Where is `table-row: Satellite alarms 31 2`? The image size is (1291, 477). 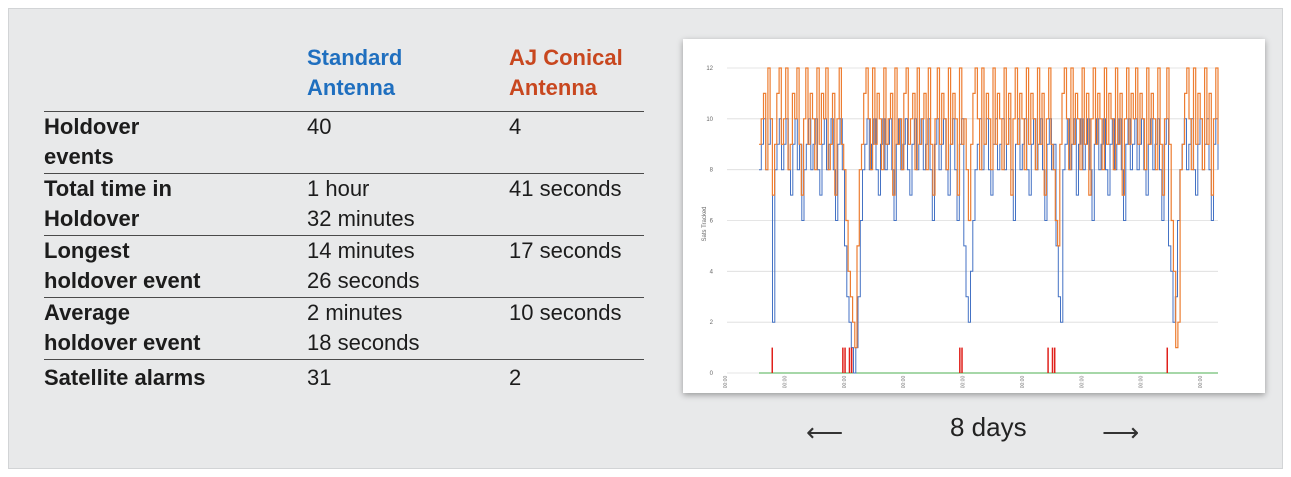 table-row: Satellite alarms 31 2 is located at coordinates (344, 381).